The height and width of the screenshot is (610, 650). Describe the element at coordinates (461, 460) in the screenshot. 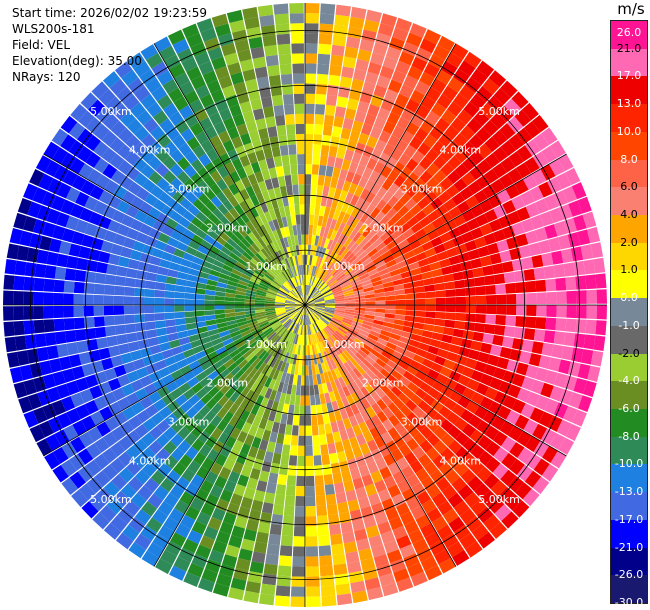

I see `ring-label: 4.00km` at that location.